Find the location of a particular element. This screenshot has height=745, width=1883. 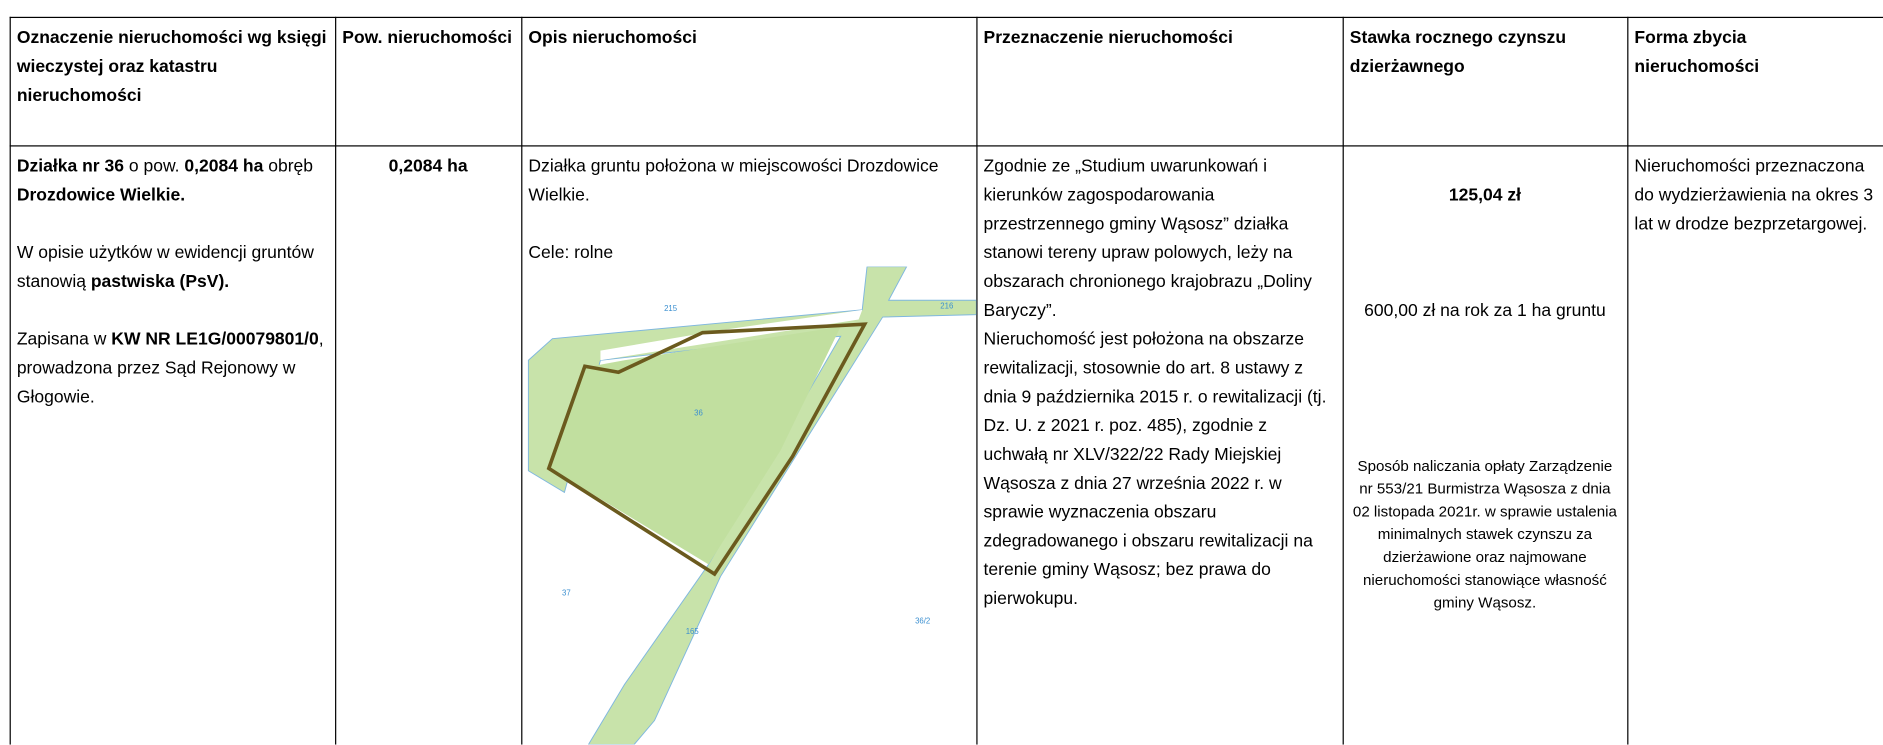

header-cell: Stawka rocznego czynszu dzierżawnego is located at coordinates (1458, 52).